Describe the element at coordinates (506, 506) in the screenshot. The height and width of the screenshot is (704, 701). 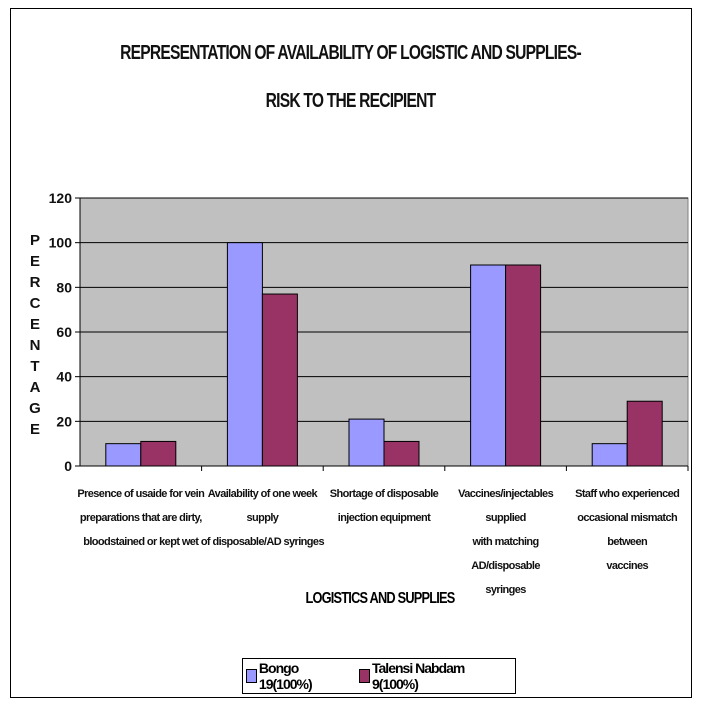
I see `category-label-line: Vaccines/injectables supplied` at that location.